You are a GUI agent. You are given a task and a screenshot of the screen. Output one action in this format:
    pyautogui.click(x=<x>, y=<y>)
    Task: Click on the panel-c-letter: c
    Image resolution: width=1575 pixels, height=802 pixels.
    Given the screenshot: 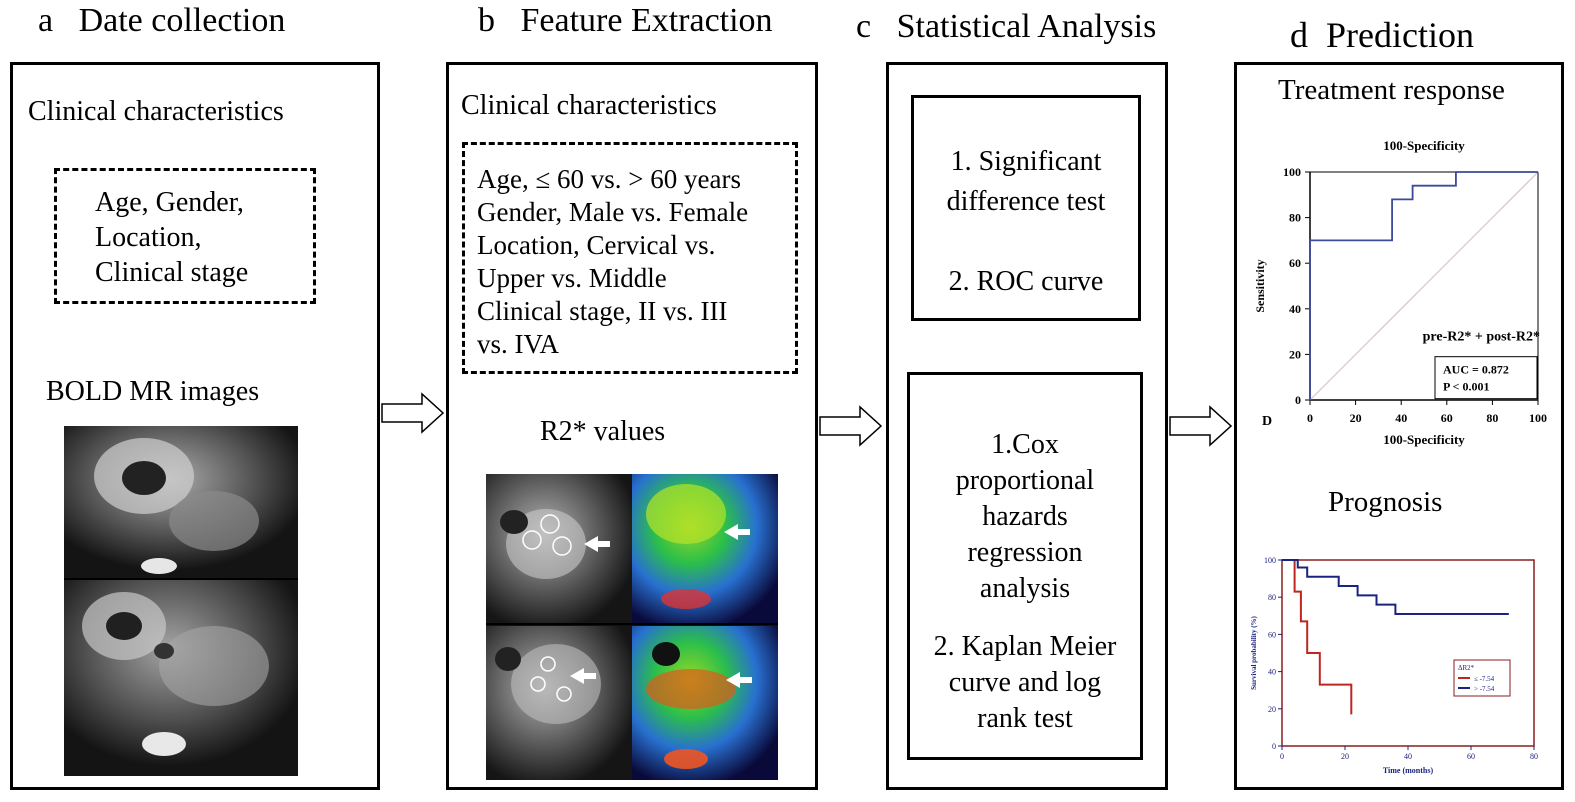 What is the action you would take?
    pyautogui.click(x=864, y=26)
    